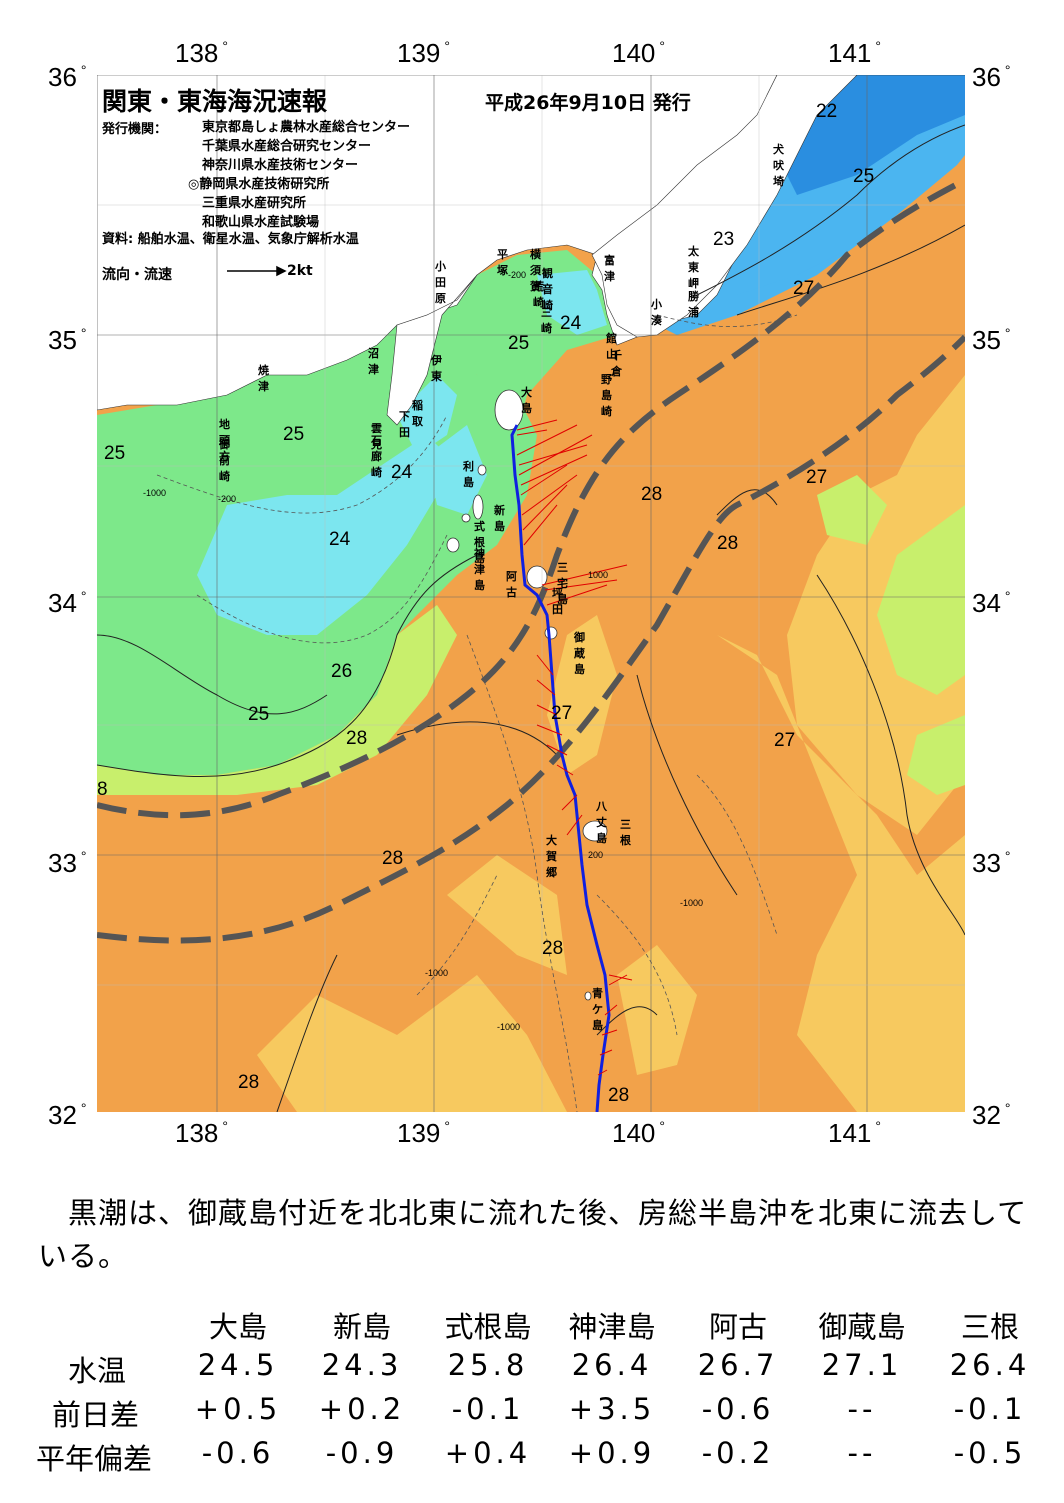 This screenshot has height=1503, width=1064. Describe the element at coordinates (502, 262) in the screenshot. I see `place-label: 平塚` at that location.